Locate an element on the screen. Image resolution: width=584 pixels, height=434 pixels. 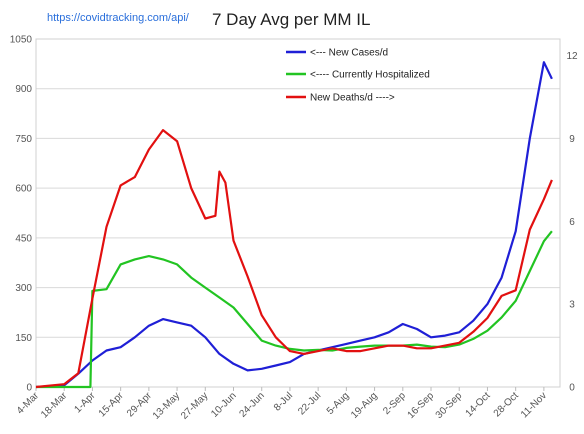
legend-label: New Deaths/d ----> is located at coordinates (352, 98).